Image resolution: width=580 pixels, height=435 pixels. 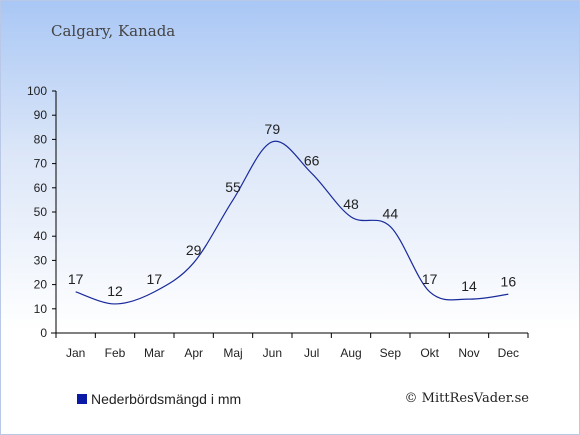 What do you see at coordinates (391, 353) in the screenshot?
I see `x-tick-label: Sep` at bounding box center [391, 353].